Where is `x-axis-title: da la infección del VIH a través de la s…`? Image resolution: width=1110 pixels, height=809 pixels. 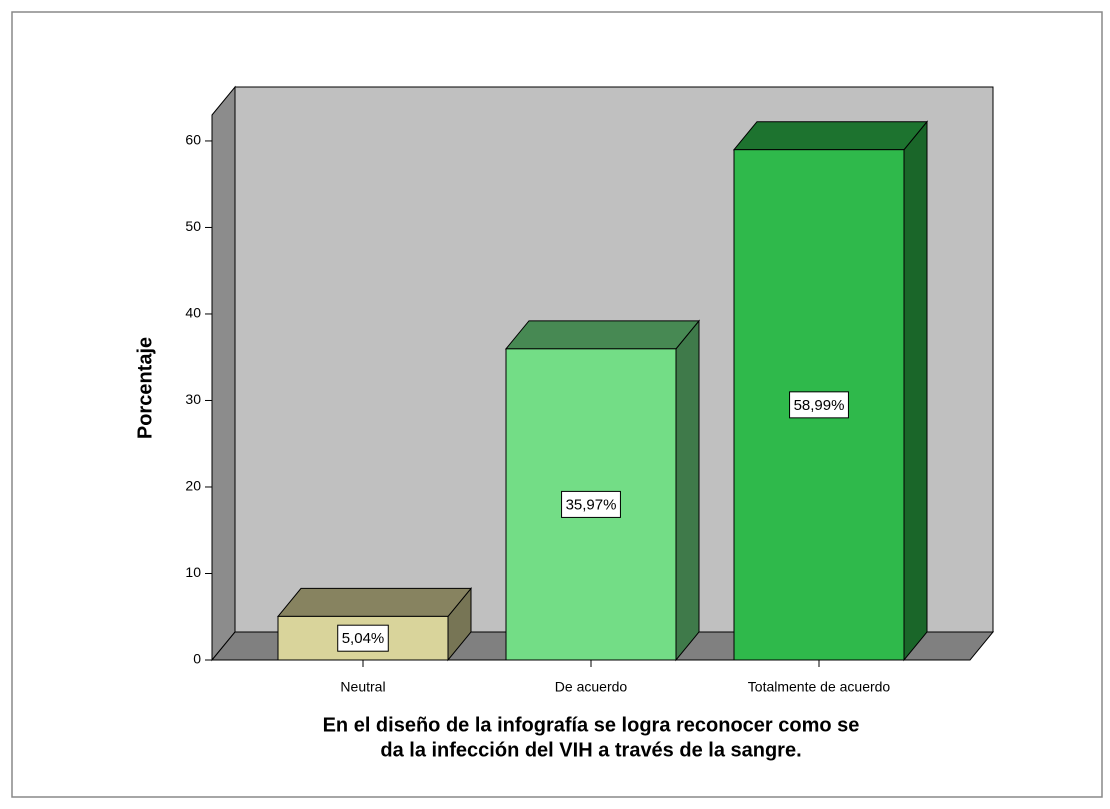 x-axis-title: da la infección del VIH a través de la s… is located at coordinates (590, 750).